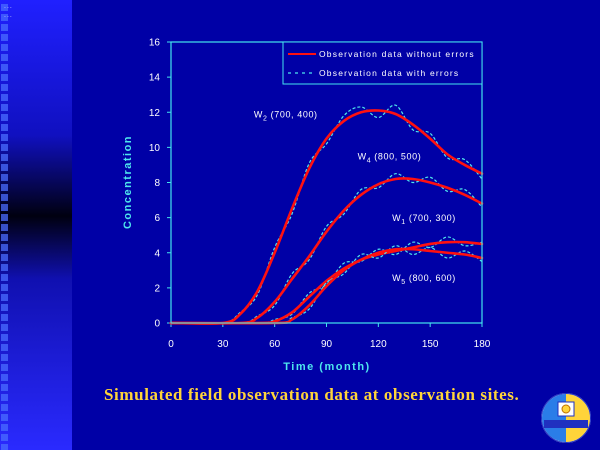 This screenshot has height=450, width=600. Describe the element at coordinates (157, 324) in the screenshot. I see `y-tick-label: 0` at that location.